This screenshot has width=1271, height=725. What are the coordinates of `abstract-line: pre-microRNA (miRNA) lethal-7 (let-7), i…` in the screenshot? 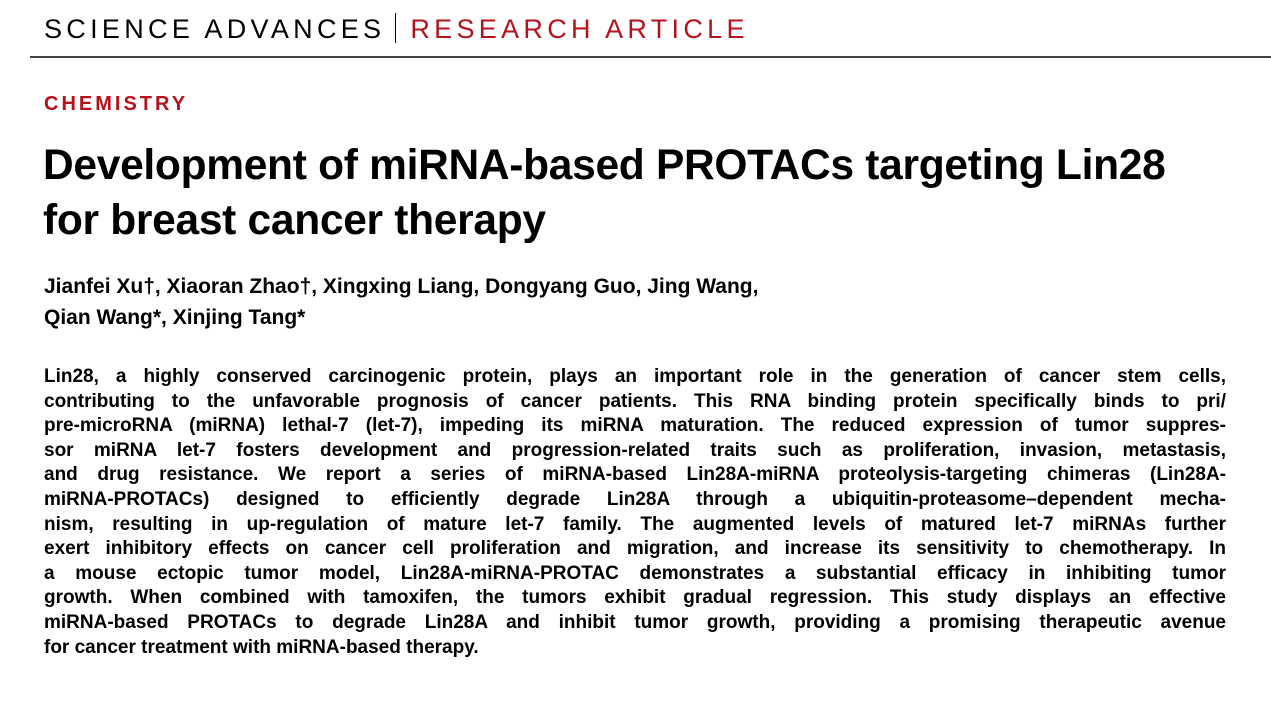 It's located at (635, 426).